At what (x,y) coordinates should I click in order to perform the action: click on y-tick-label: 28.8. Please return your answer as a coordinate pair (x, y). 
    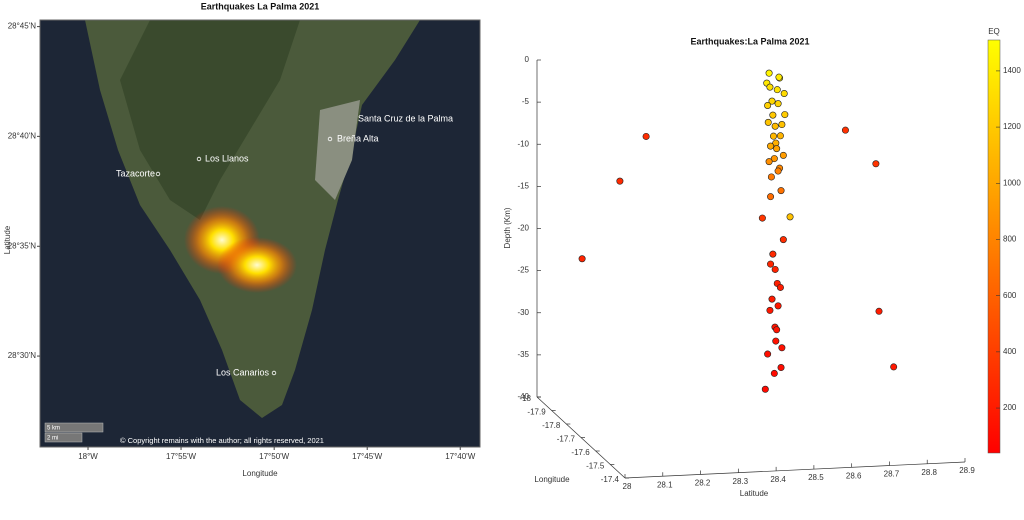
    Looking at the image, I should click on (929, 472).